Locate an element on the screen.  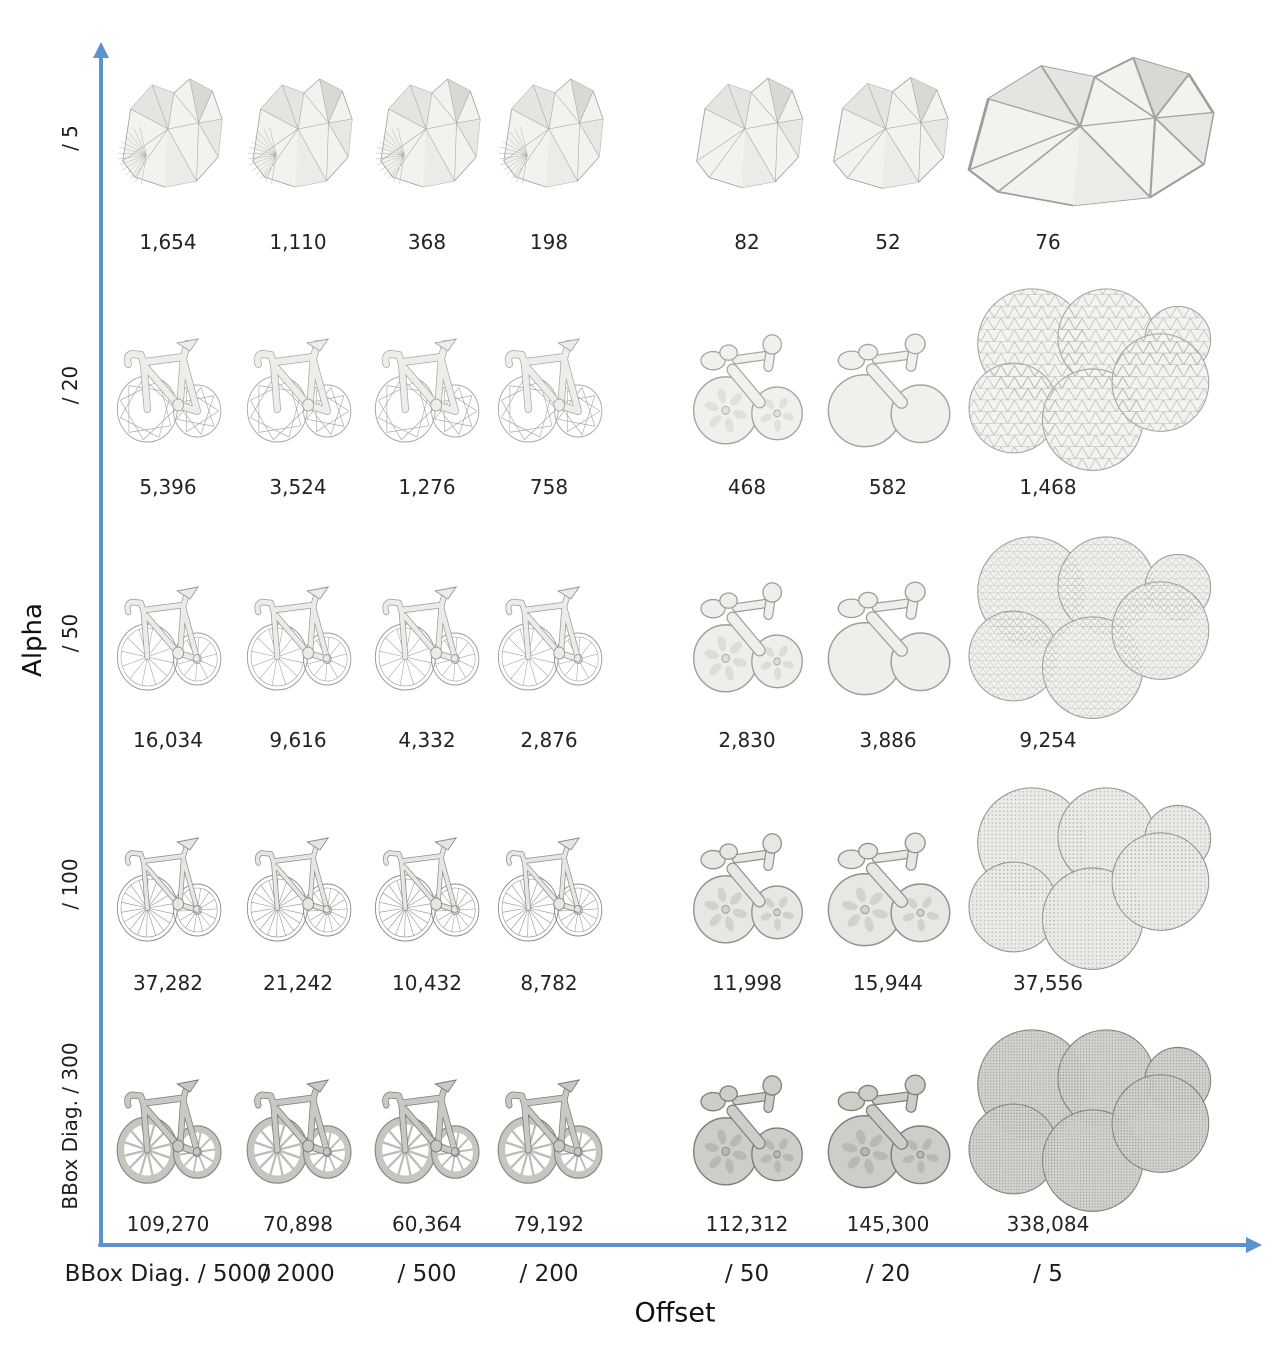
triangle-count: 37,556 is located at coordinates (1048, 983).